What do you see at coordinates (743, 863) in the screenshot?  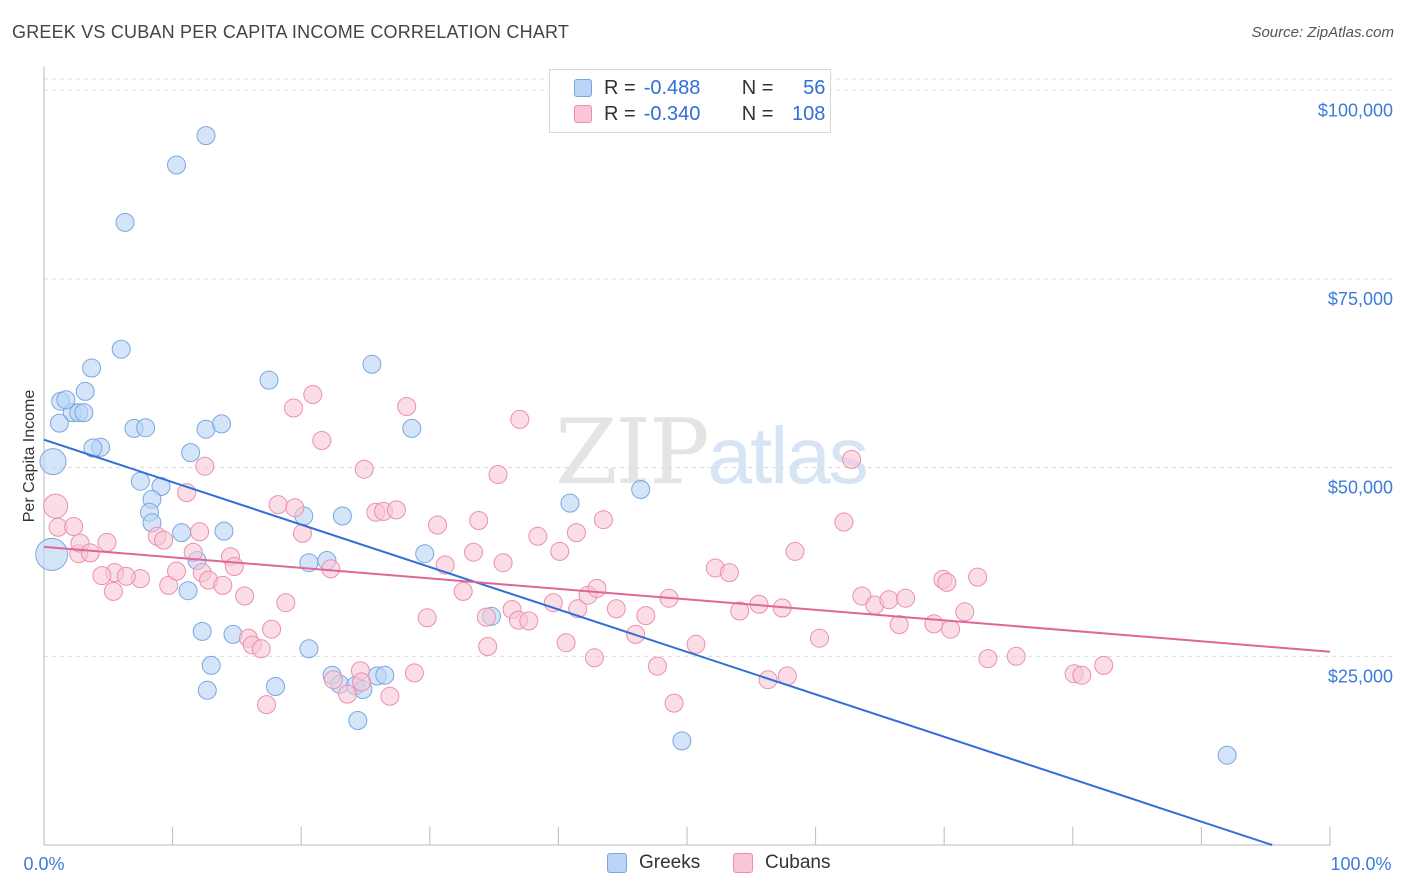 I see `cubans-swatch` at bounding box center [743, 863].